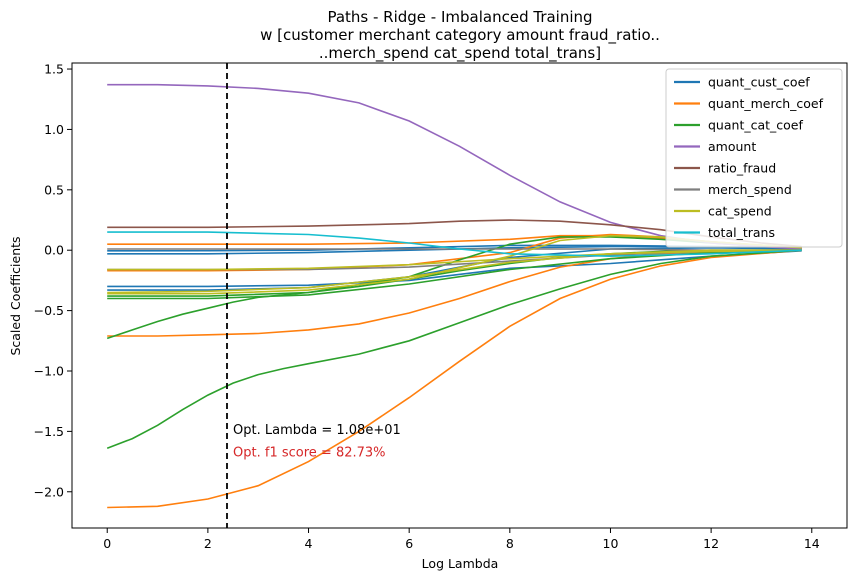 This screenshot has width=858, height=581. Describe the element at coordinates (711, 543) in the screenshot. I see `x-tick-label: 12` at that location.